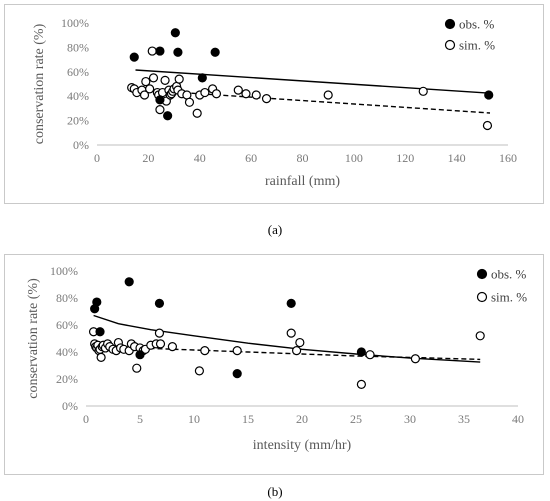 The image size is (550, 501). What do you see at coordinates (354, 158) in the screenshot?
I see `x-tick-label: 100` at bounding box center [354, 158].